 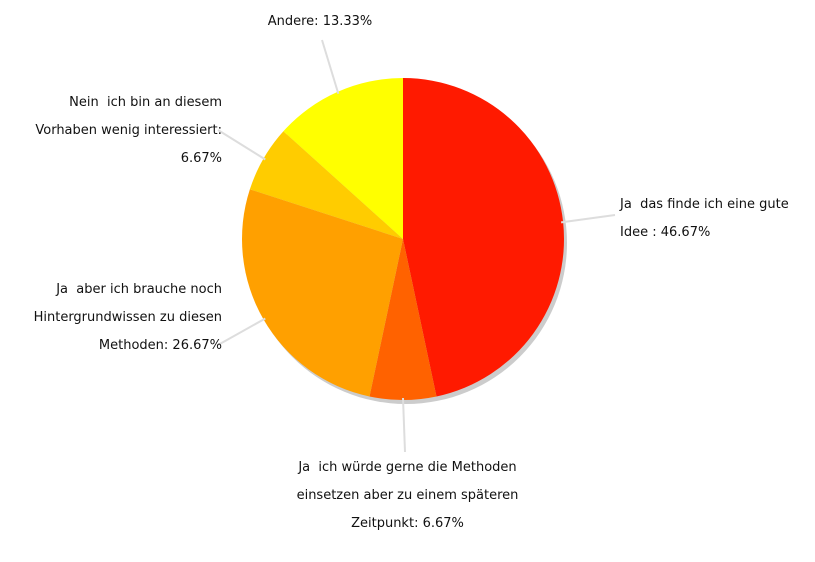 What do you see at coordinates (347, 21) in the screenshot?
I see `value-label: 13.33%` at bounding box center [347, 21].